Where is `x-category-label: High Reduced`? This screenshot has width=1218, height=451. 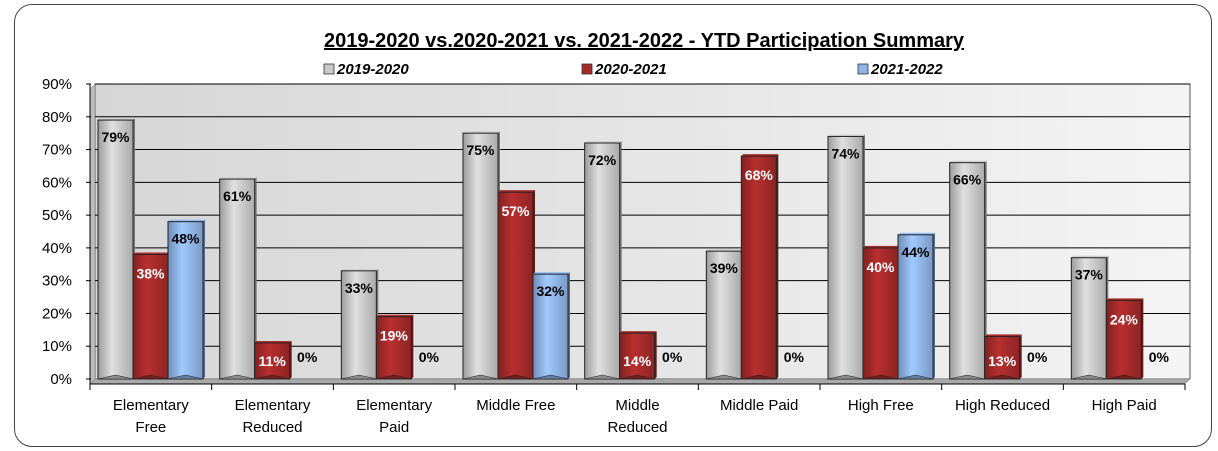
x-category-label: High Reduced is located at coordinates (1002, 405).